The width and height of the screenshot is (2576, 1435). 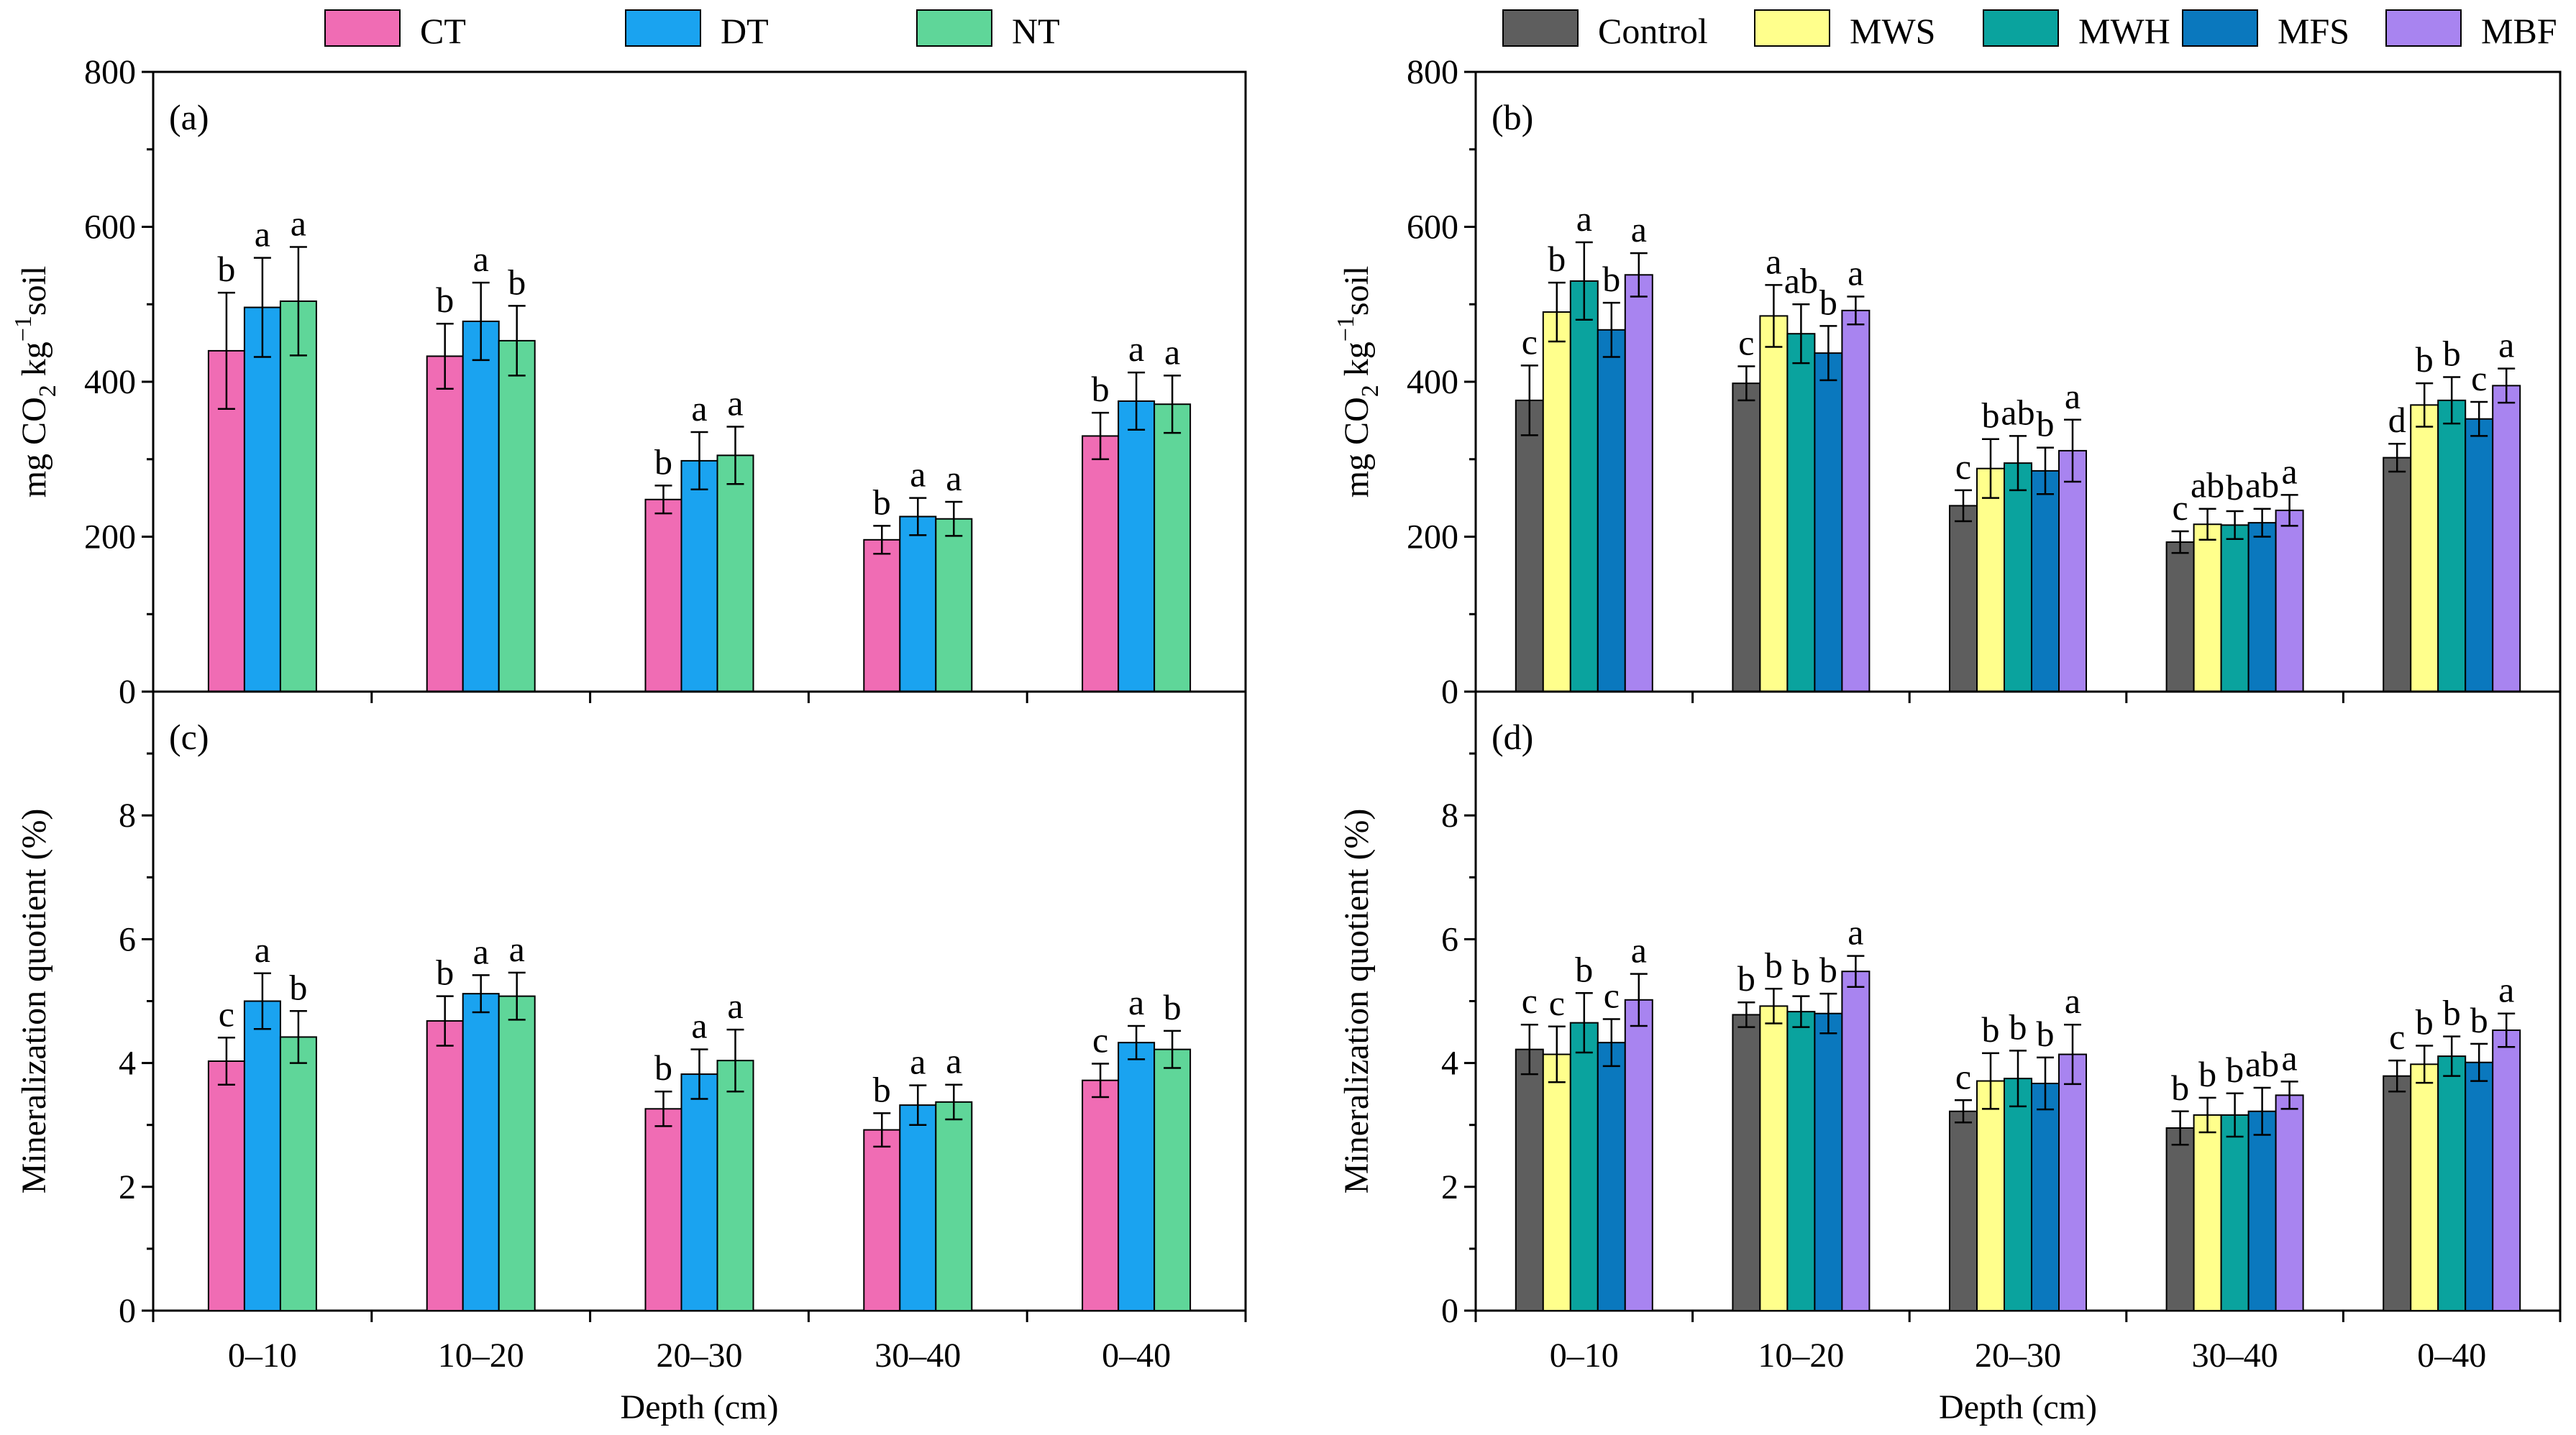 I want to click on legend-swatch-mws, so click(x=1792, y=28).